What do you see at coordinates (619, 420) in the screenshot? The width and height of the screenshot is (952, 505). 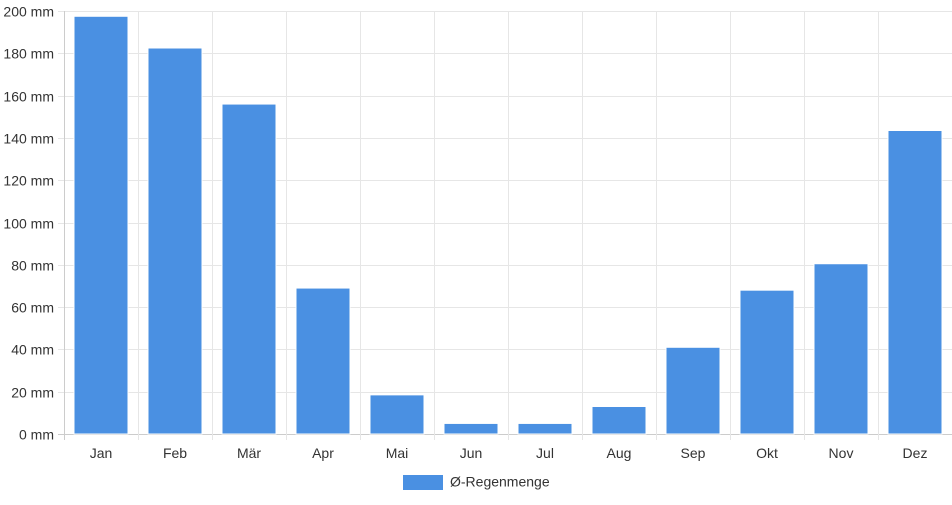 I see `bar-aug` at bounding box center [619, 420].